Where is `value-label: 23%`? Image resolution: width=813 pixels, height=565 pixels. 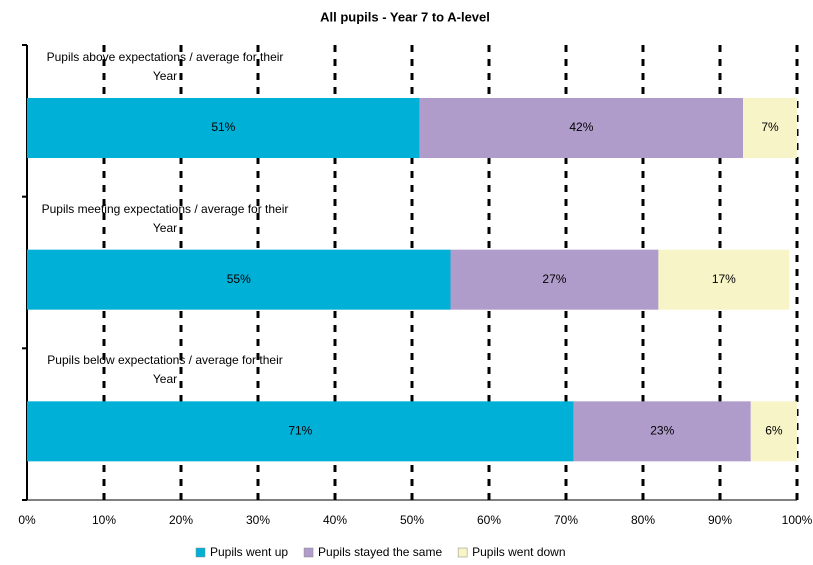 value-label: 23% is located at coordinates (662, 431).